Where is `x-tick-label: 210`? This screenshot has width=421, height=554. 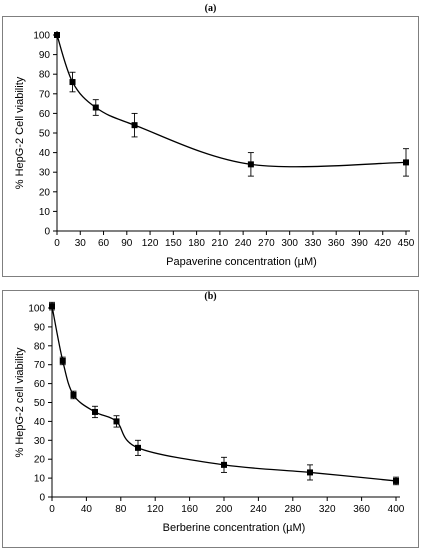 x-tick-label: 210 is located at coordinates (220, 243).